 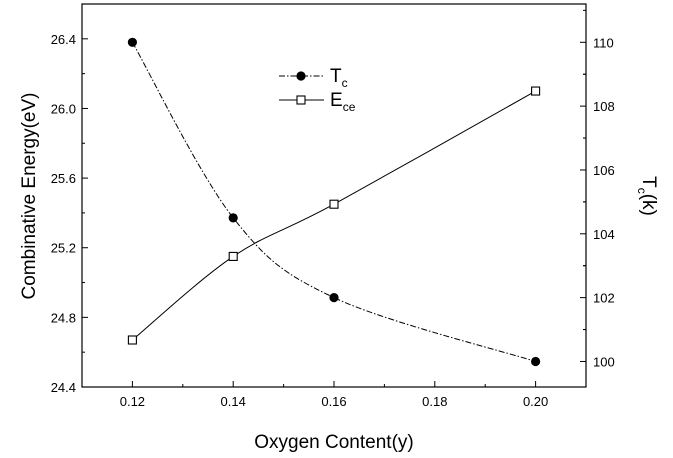 I want to click on legend-tc-marker, so click(x=301, y=76).